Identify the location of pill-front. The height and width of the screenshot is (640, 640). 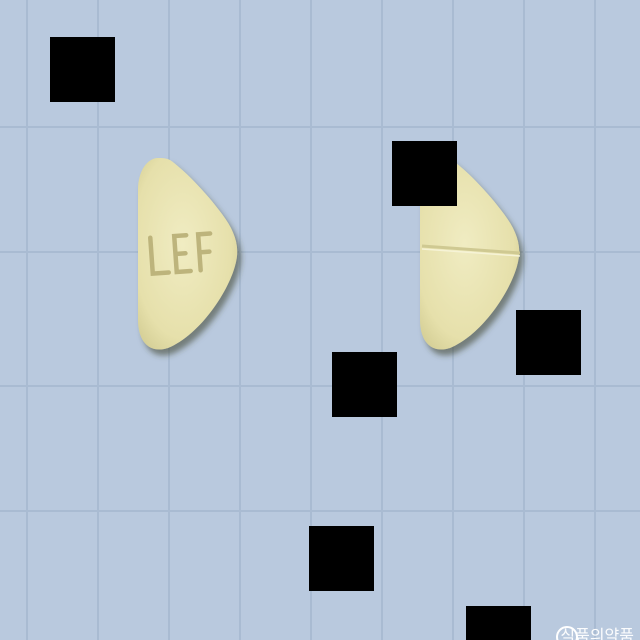
(188, 254).